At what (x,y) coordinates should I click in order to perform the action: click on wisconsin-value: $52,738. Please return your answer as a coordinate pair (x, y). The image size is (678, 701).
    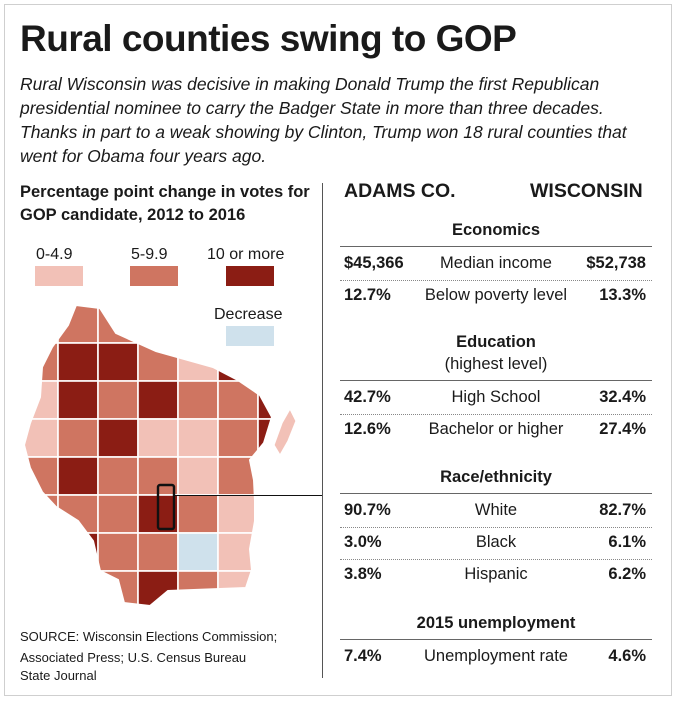
    Looking at the image, I should click on (616, 263).